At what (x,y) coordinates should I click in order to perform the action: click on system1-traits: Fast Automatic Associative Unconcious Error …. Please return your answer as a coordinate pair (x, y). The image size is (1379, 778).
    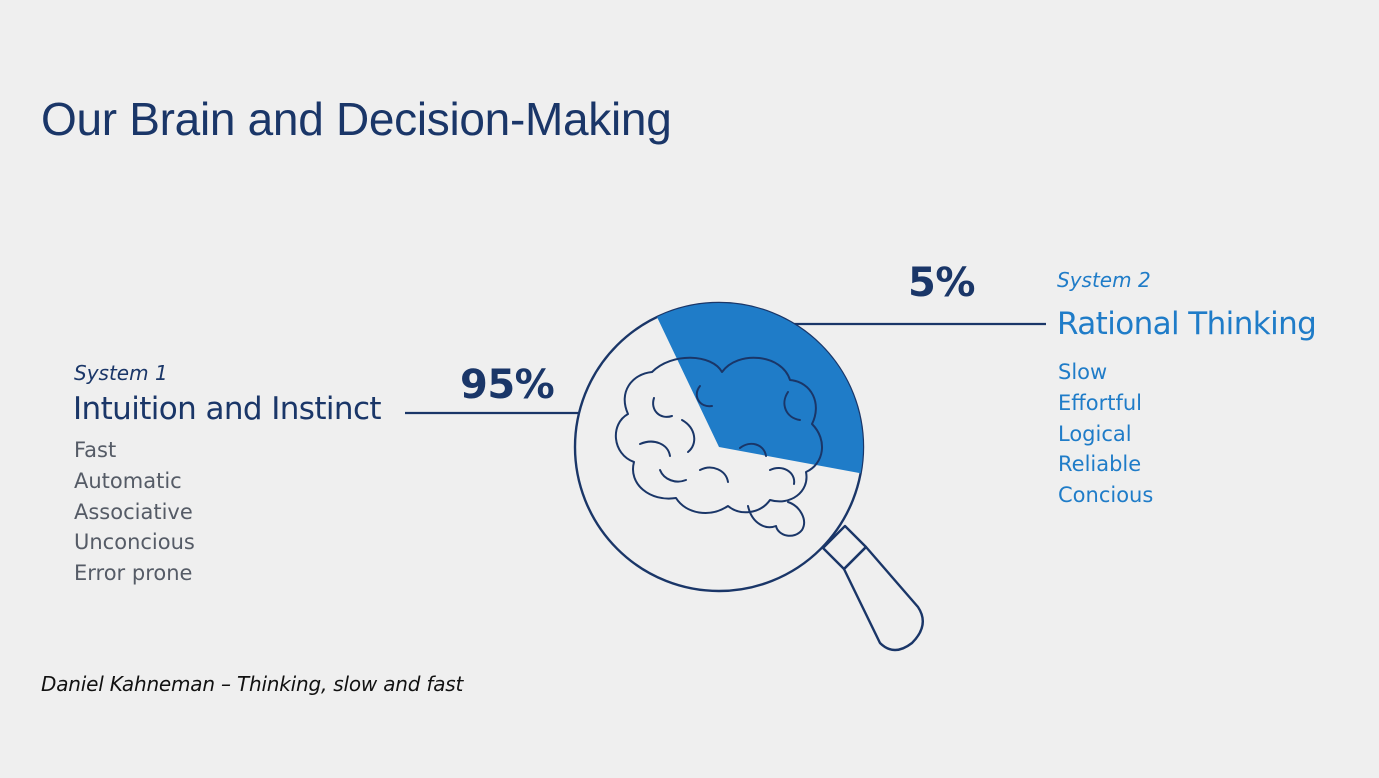
    Looking at the image, I should click on (134, 512).